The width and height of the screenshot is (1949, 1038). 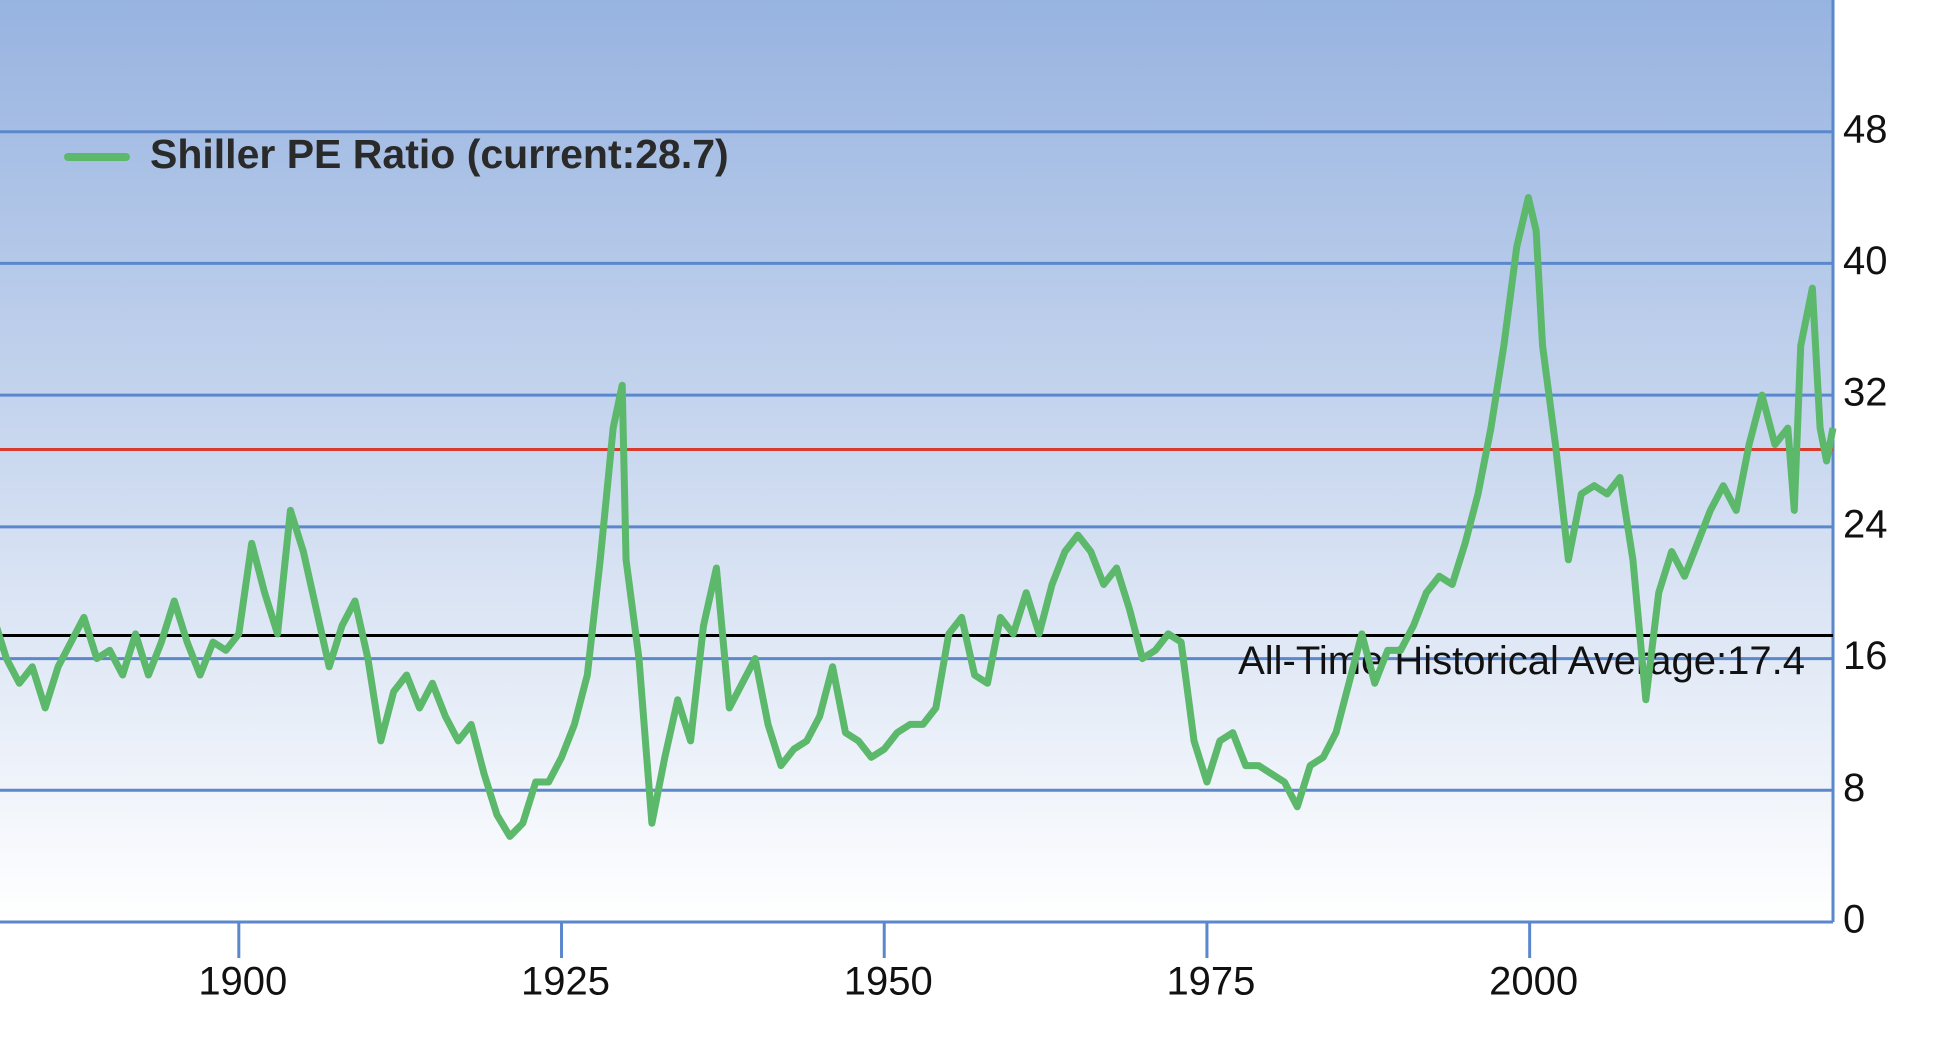 I want to click on legend-label: Shiller PE Ratio (current:28.7), so click(x=439, y=154).